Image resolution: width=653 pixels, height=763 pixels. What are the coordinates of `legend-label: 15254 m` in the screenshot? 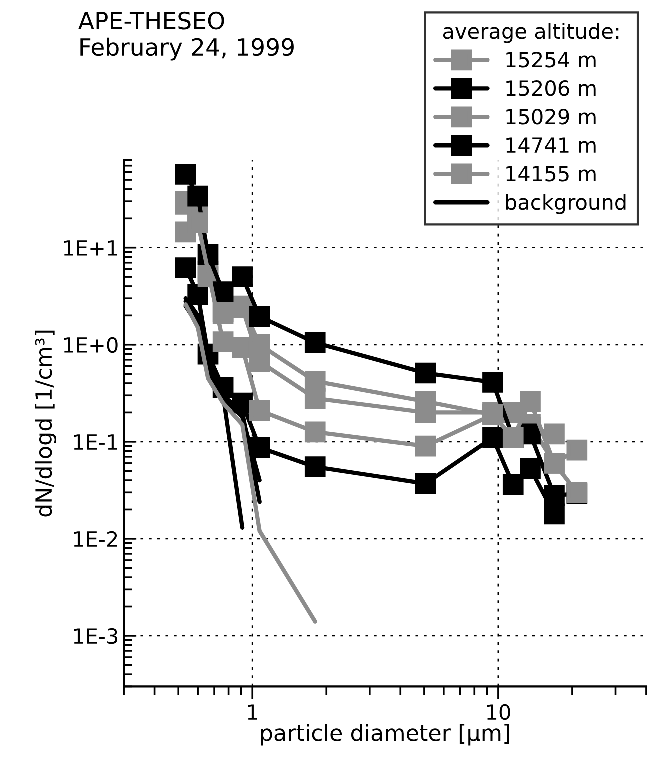 It's located at (551, 60).